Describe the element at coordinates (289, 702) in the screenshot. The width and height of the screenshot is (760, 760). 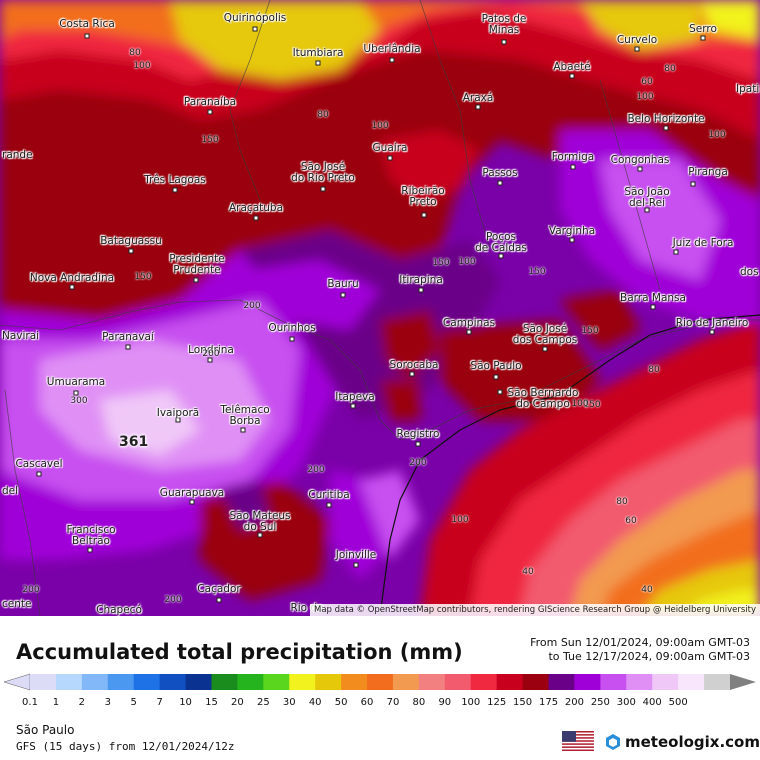
I see `scale-tick-label: 30` at that location.